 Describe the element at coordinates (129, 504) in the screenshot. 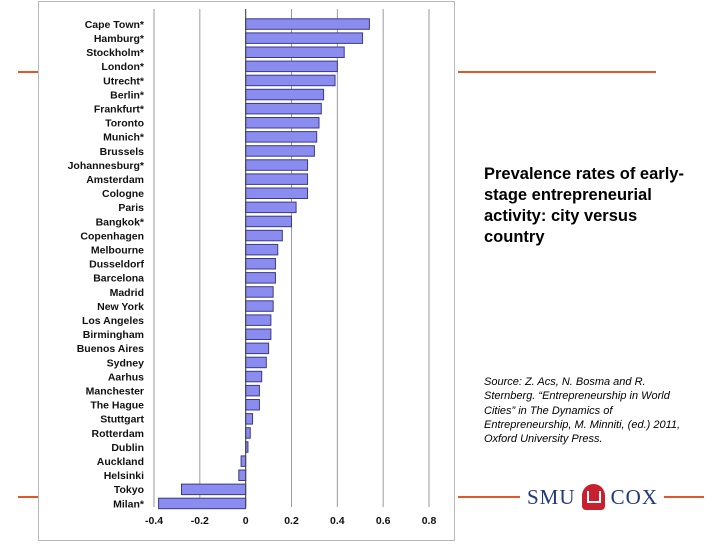

I see `category-label: Milan*` at that location.